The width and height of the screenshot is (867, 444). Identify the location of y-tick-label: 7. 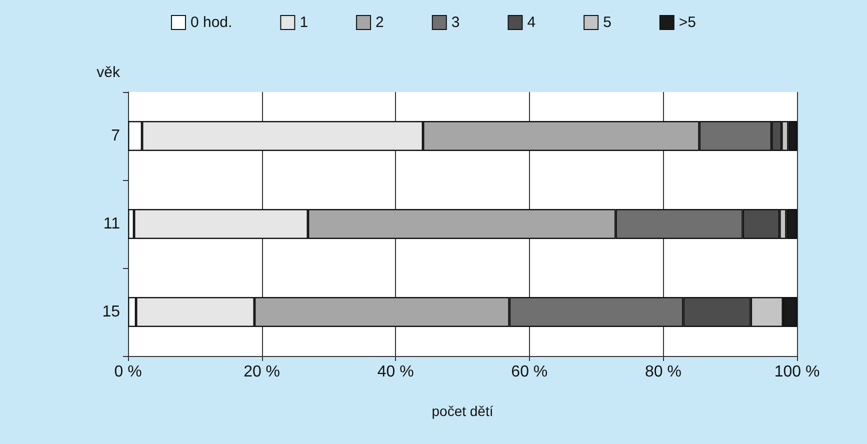
(115, 136).